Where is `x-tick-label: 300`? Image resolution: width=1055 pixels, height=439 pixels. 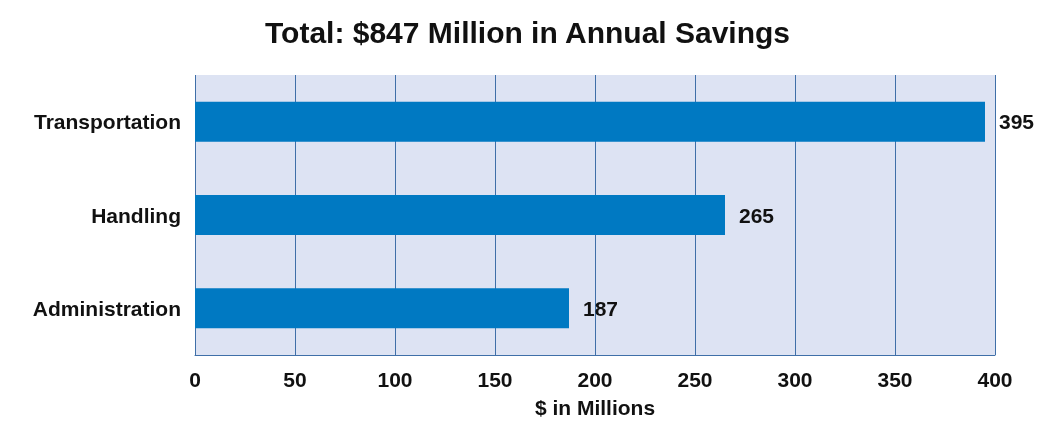 x-tick-label: 300 is located at coordinates (795, 379).